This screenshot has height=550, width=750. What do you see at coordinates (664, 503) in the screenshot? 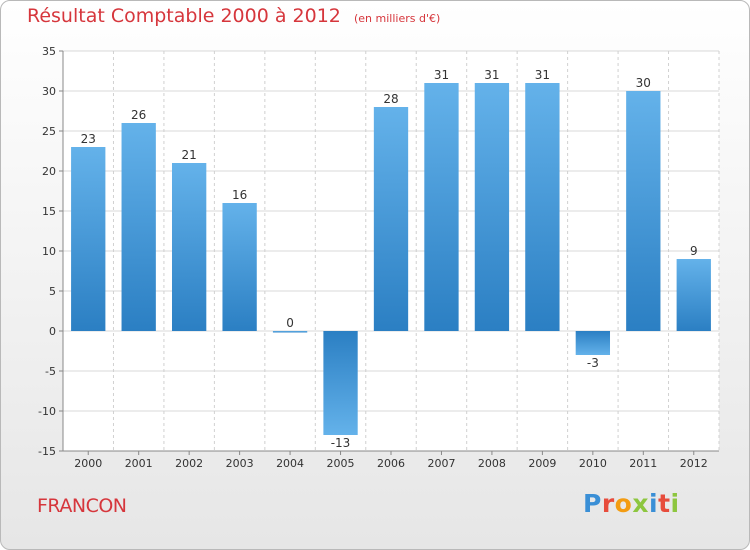
I see `logo-letter: t` at bounding box center [664, 503].